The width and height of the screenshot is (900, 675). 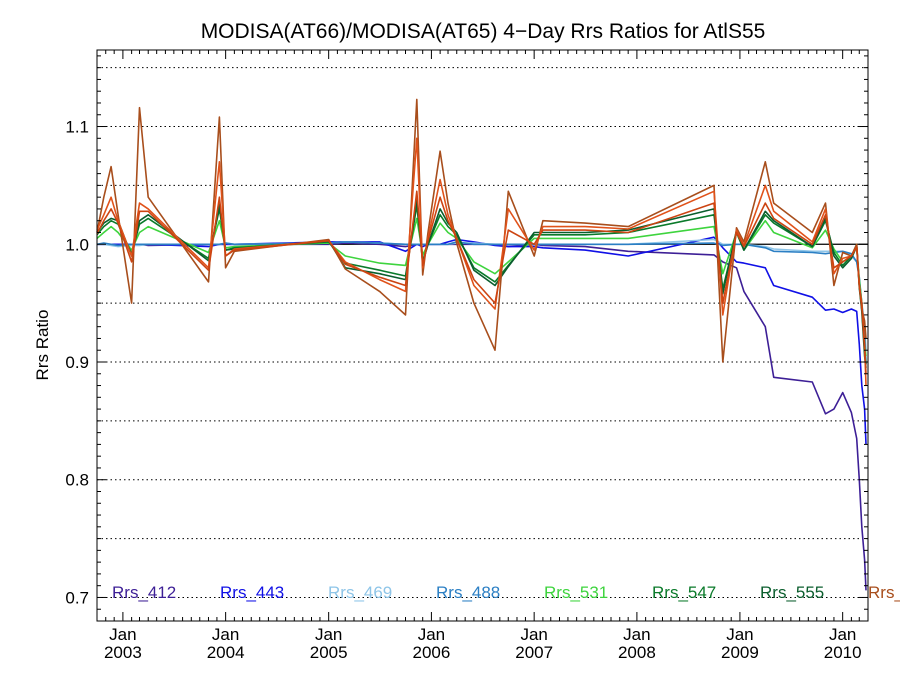 I want to click on y-tick-label: 0.7, so click(x=77, y=597).